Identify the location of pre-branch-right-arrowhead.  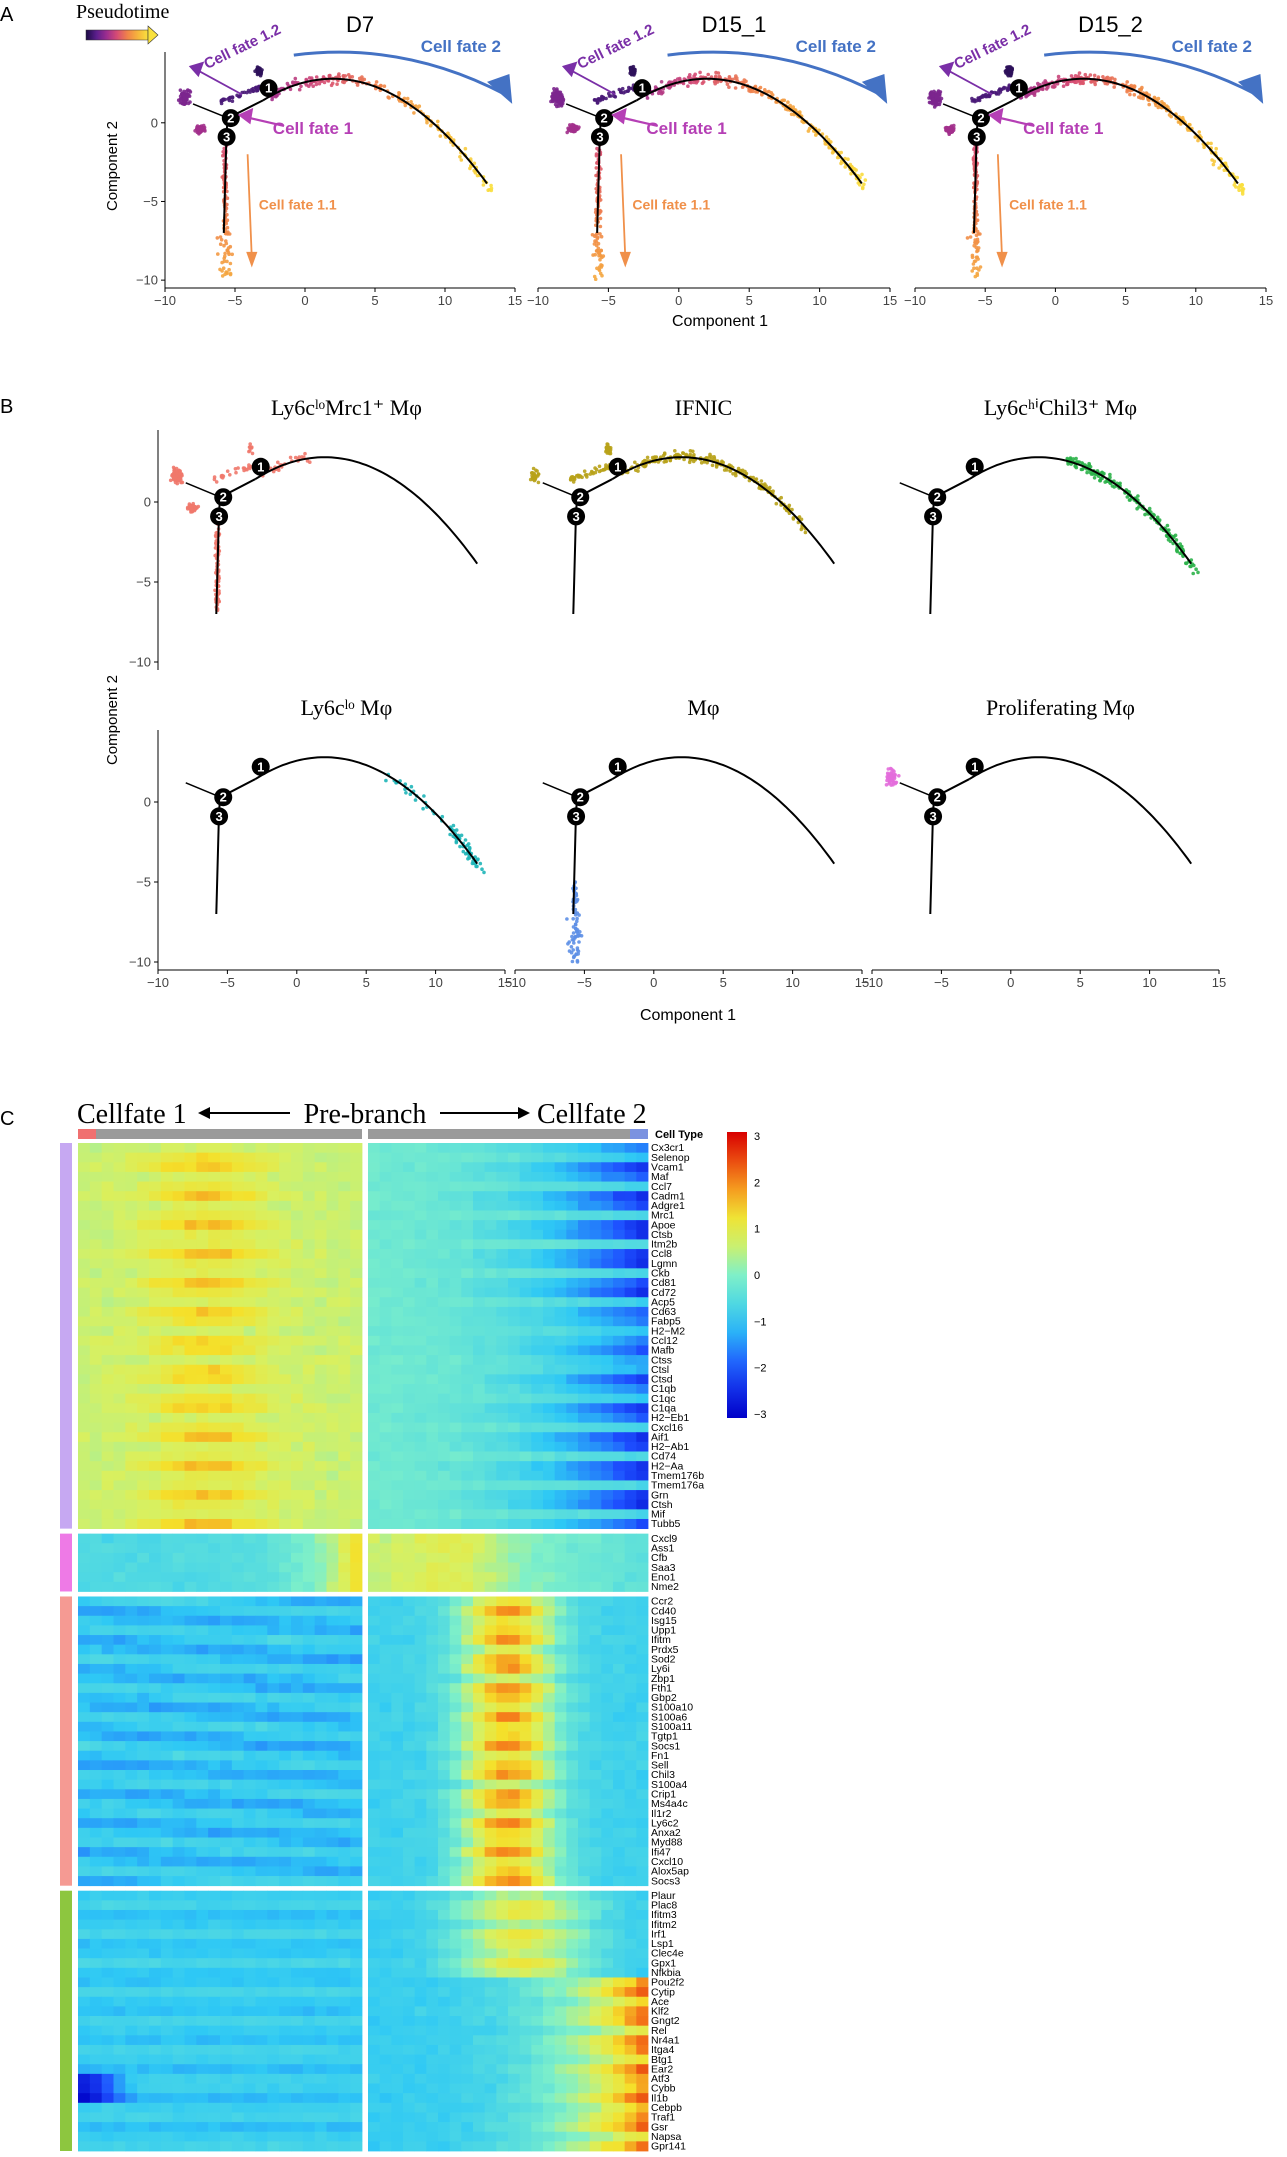
(524, 1113).